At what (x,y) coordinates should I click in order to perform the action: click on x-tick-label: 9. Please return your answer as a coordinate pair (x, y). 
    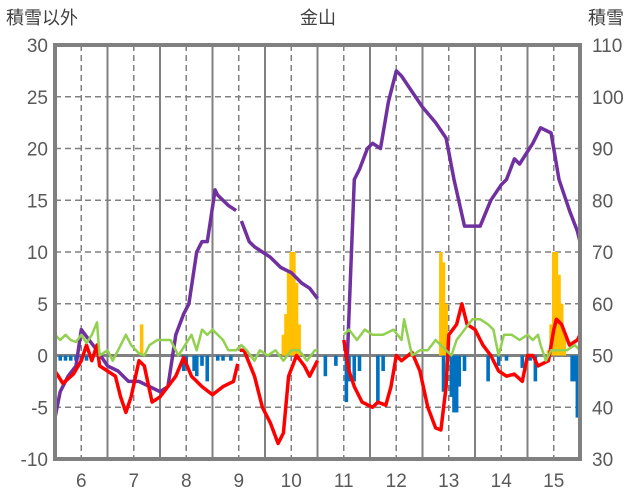
    Looking at the image, I should click on (238, 481).